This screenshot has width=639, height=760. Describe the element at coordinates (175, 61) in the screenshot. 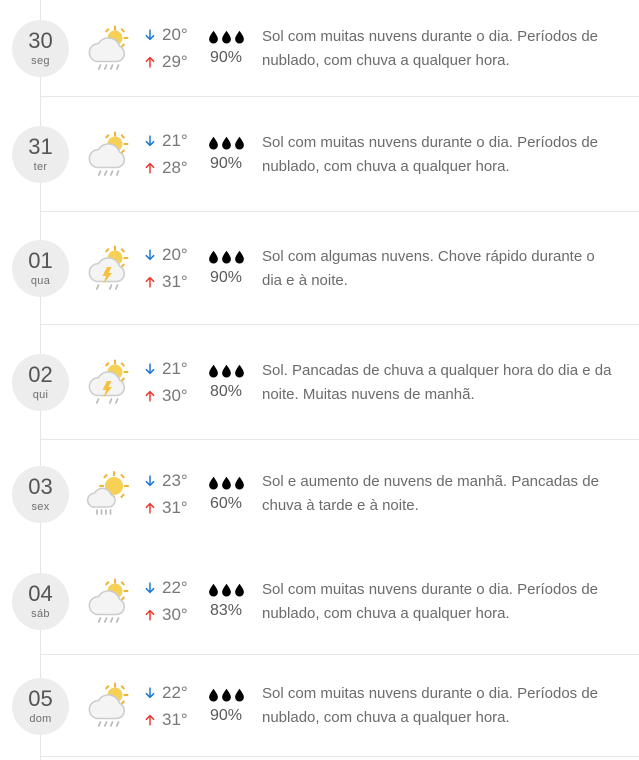

I see `max-temp: 29°` at that location.